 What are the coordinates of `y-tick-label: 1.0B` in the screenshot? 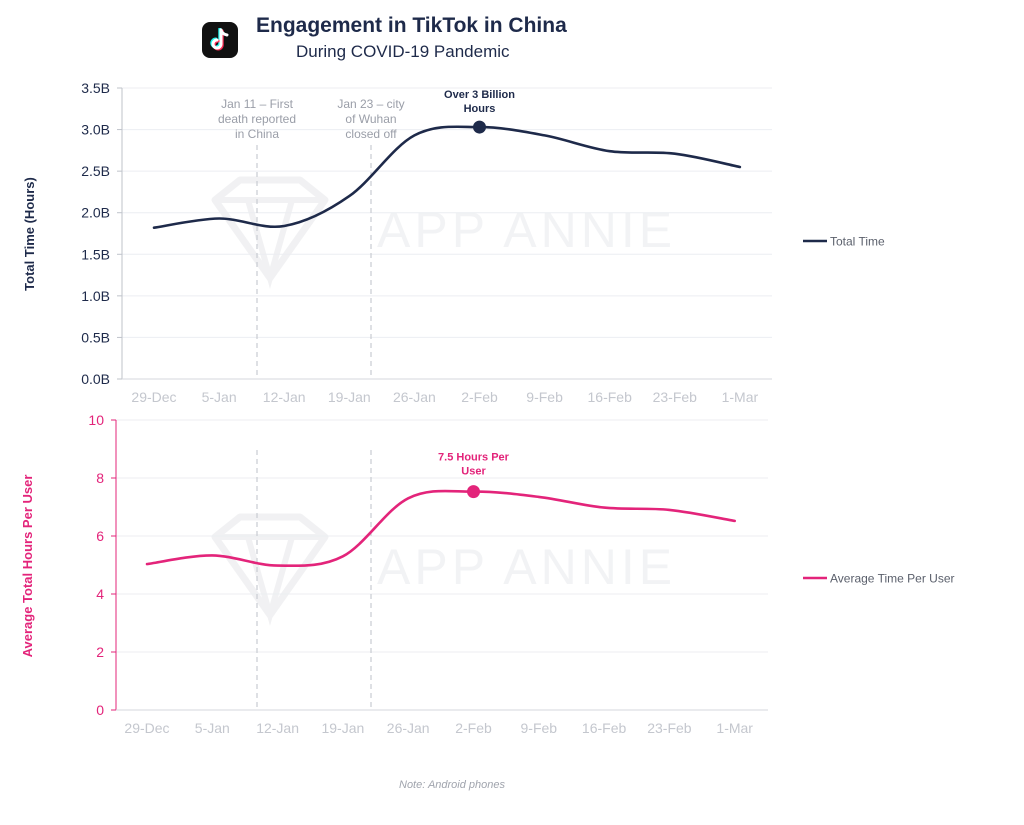 It's located at (95, 296).